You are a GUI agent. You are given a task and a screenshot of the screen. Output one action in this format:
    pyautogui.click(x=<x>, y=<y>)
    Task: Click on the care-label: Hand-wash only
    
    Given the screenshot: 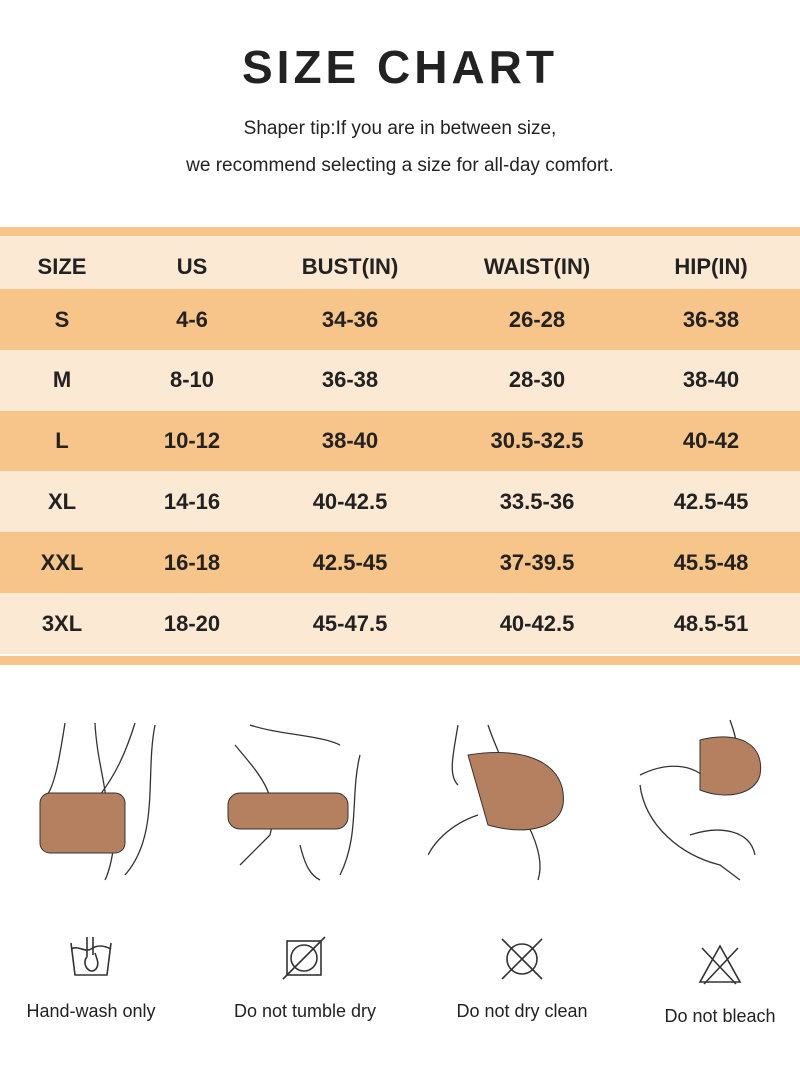 What is the action you would take?
    pyautogui.click(x=91, y=1011)
    